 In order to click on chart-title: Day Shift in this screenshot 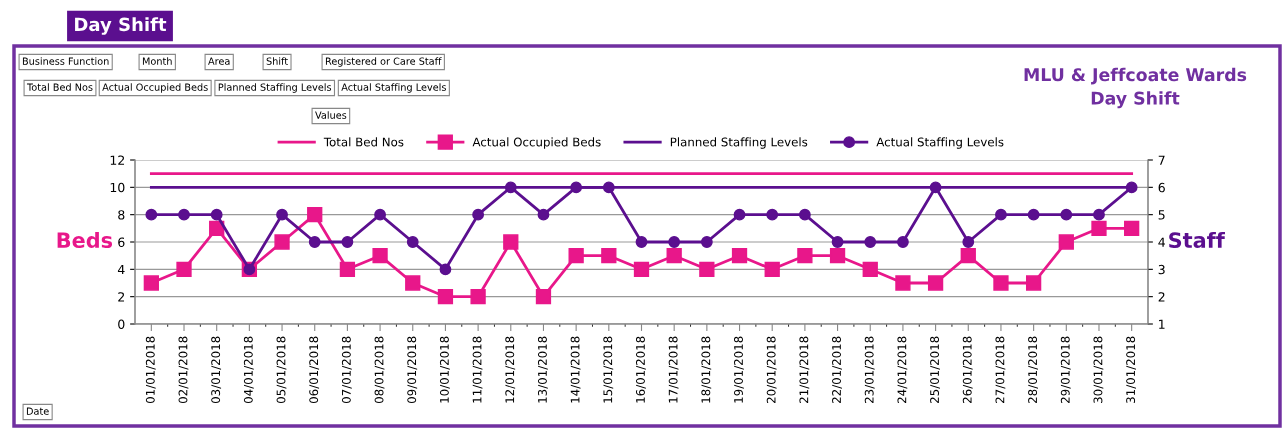, I will do `click(121, 26)`.